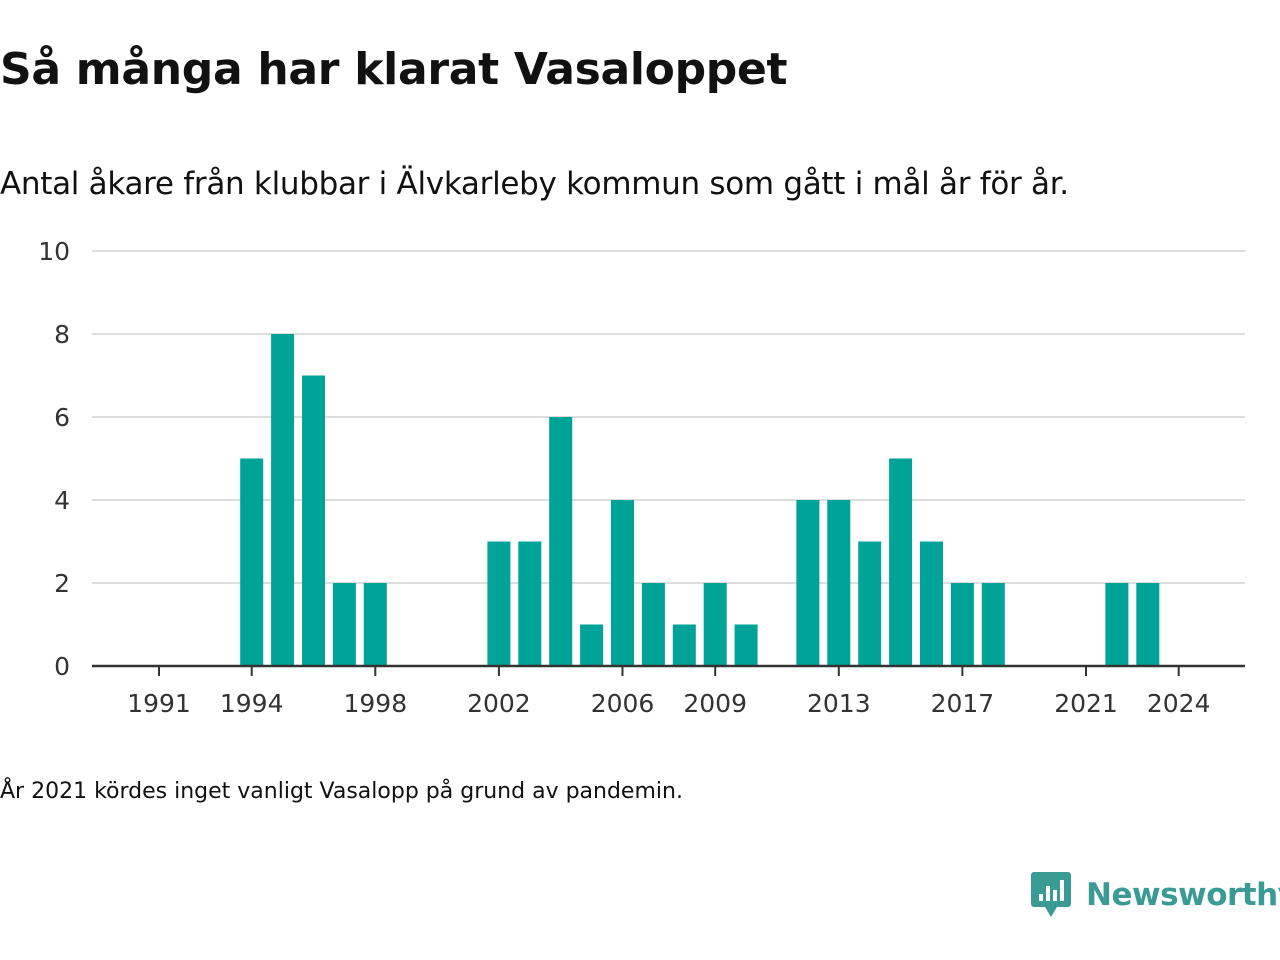  Describe the element at coordinates (344, 624) in the screenshot. I see `bar-1997` at that location.